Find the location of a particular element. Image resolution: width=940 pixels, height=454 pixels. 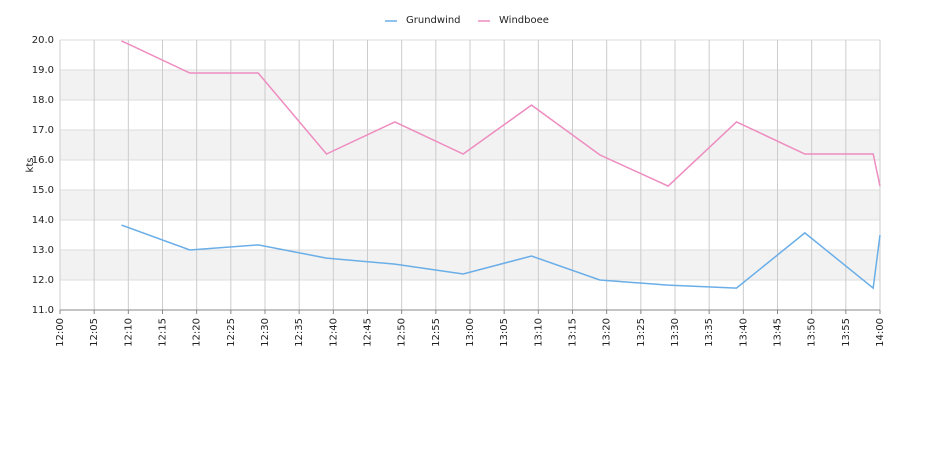

y-tick-label: 15.0 is located at coordinates (43, 190).